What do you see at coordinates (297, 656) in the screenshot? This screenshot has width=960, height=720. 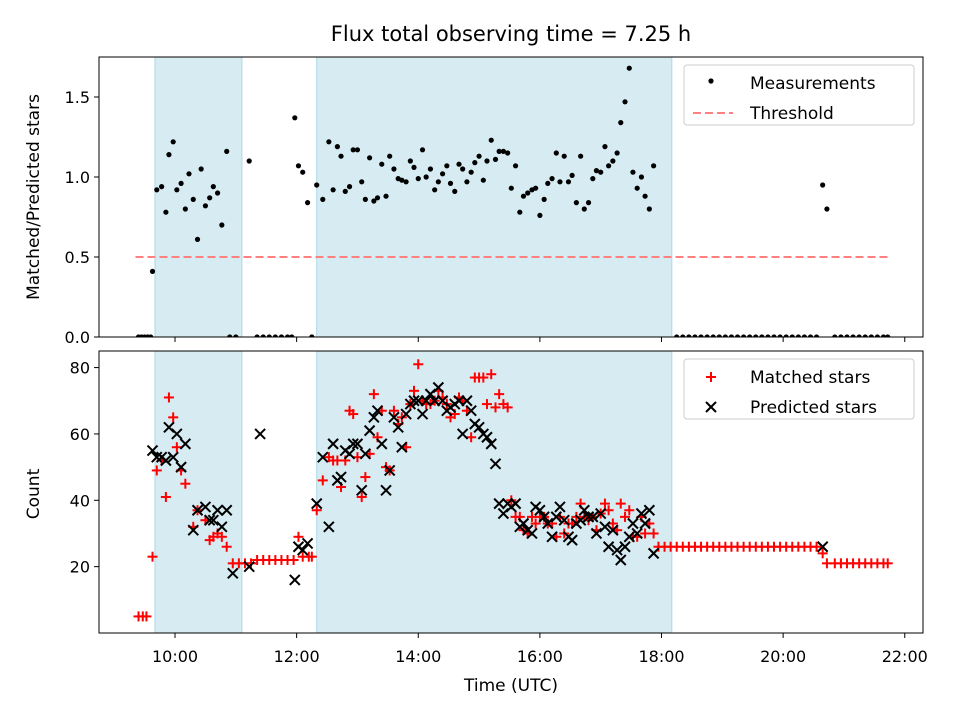 I see `x-tick-label: 12:00` at bounding box center [297, 656].